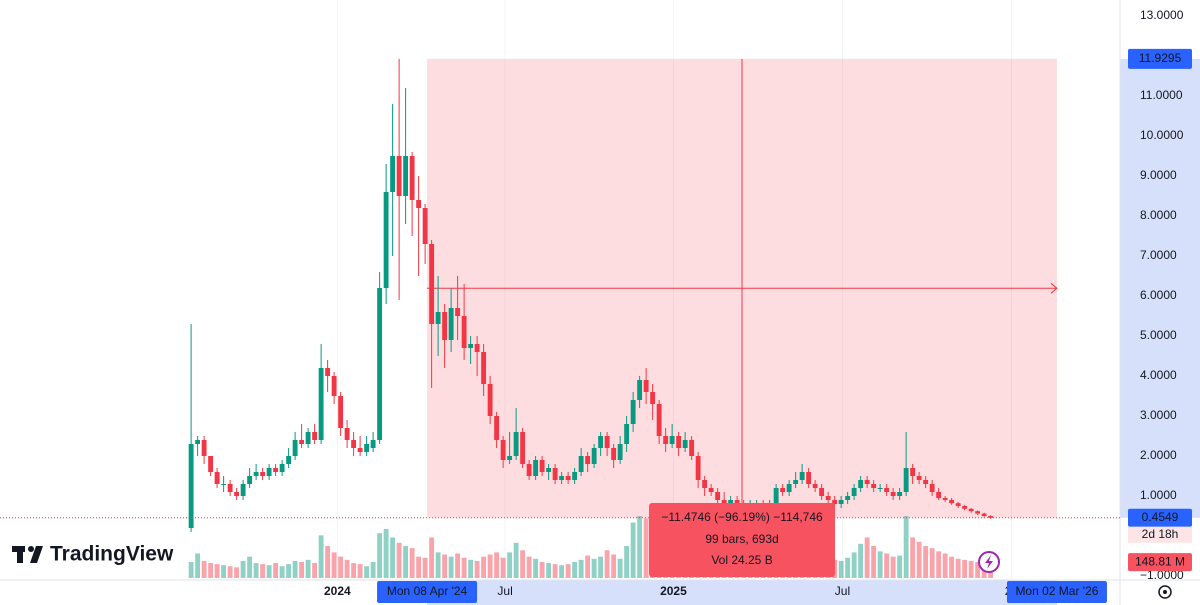  Describe the element at coordinates (741, 539) in the screenshot. I see `measure-tooltip-text: 99 bars, 693d` at that location.